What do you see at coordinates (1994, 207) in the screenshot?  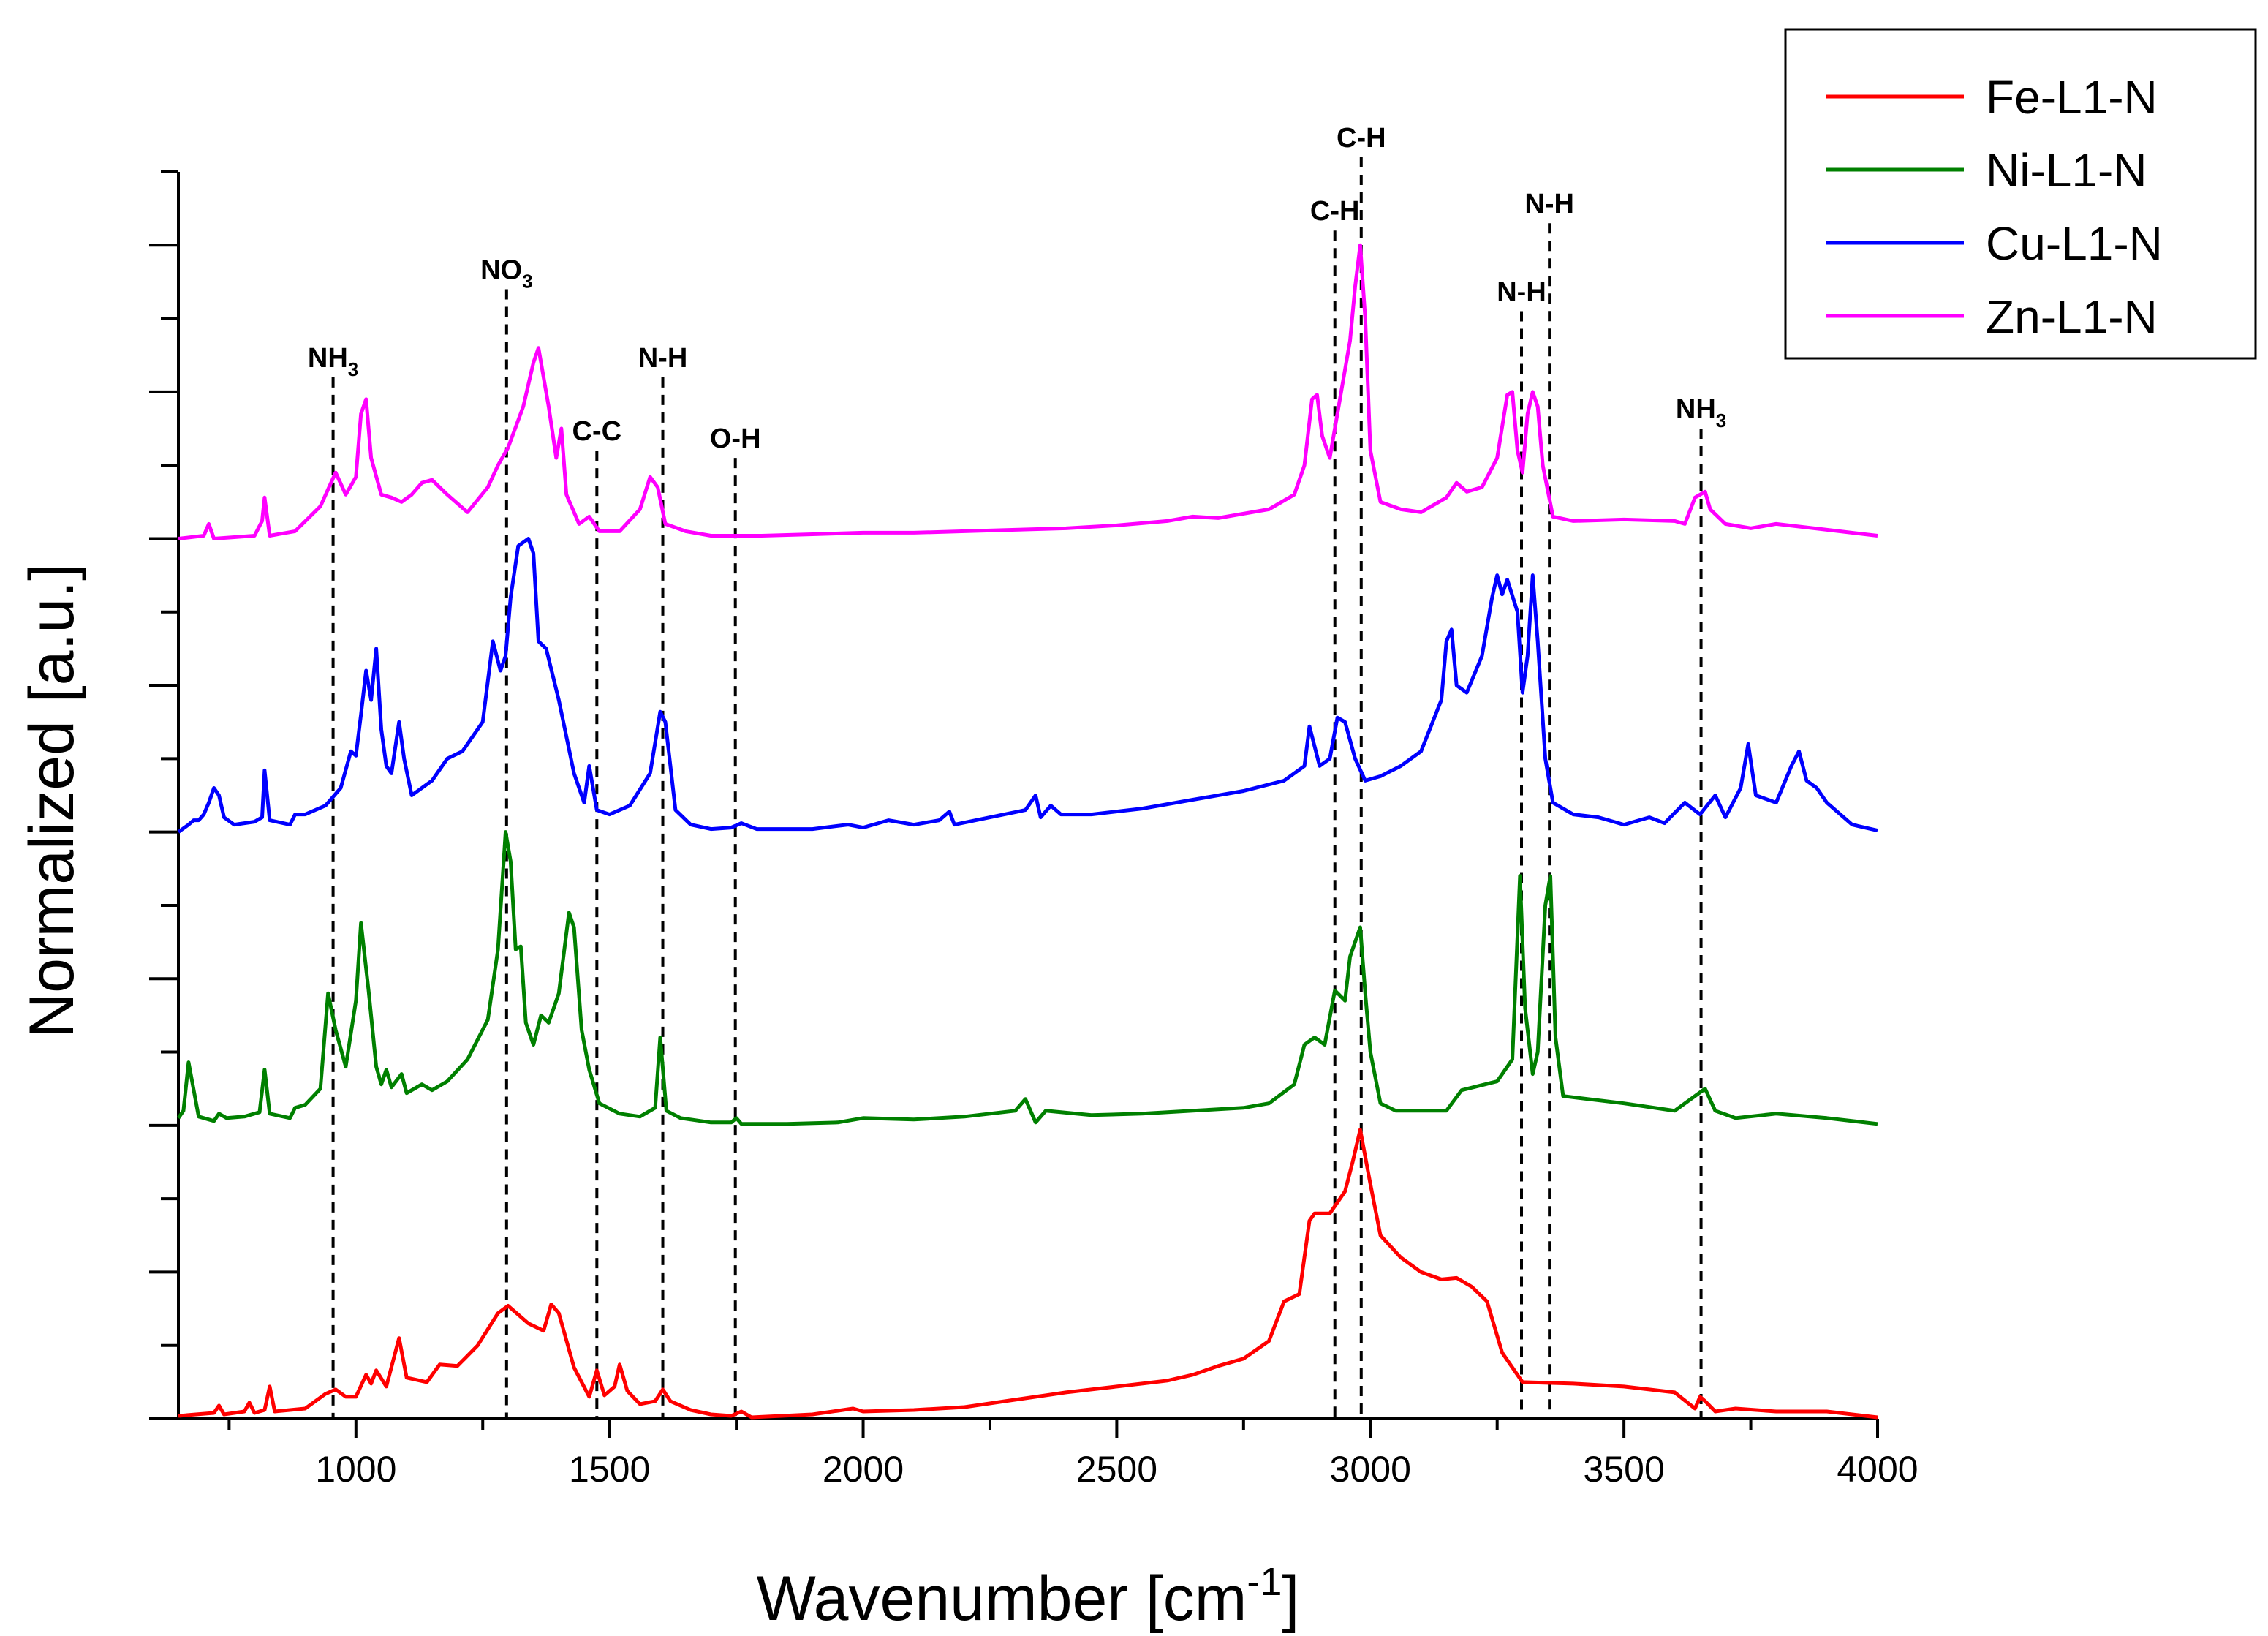 I see `legend-items: Fe-L1-N Ni-L1-N Cu-L1-N Zn-L1-N` at bounding box center [1994, 207].